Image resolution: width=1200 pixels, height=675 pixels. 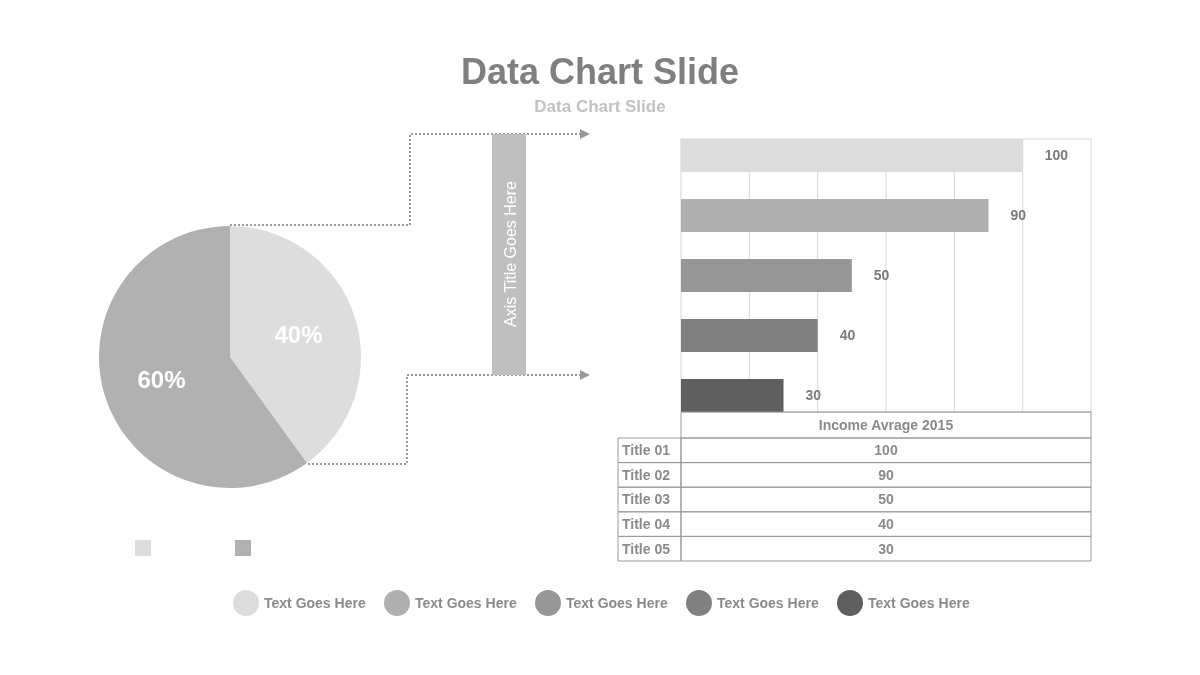 What do you see at coordinates (646, 499) in the screenshot?
I see `category-label: Title 03` at bounding box center [646, 499].